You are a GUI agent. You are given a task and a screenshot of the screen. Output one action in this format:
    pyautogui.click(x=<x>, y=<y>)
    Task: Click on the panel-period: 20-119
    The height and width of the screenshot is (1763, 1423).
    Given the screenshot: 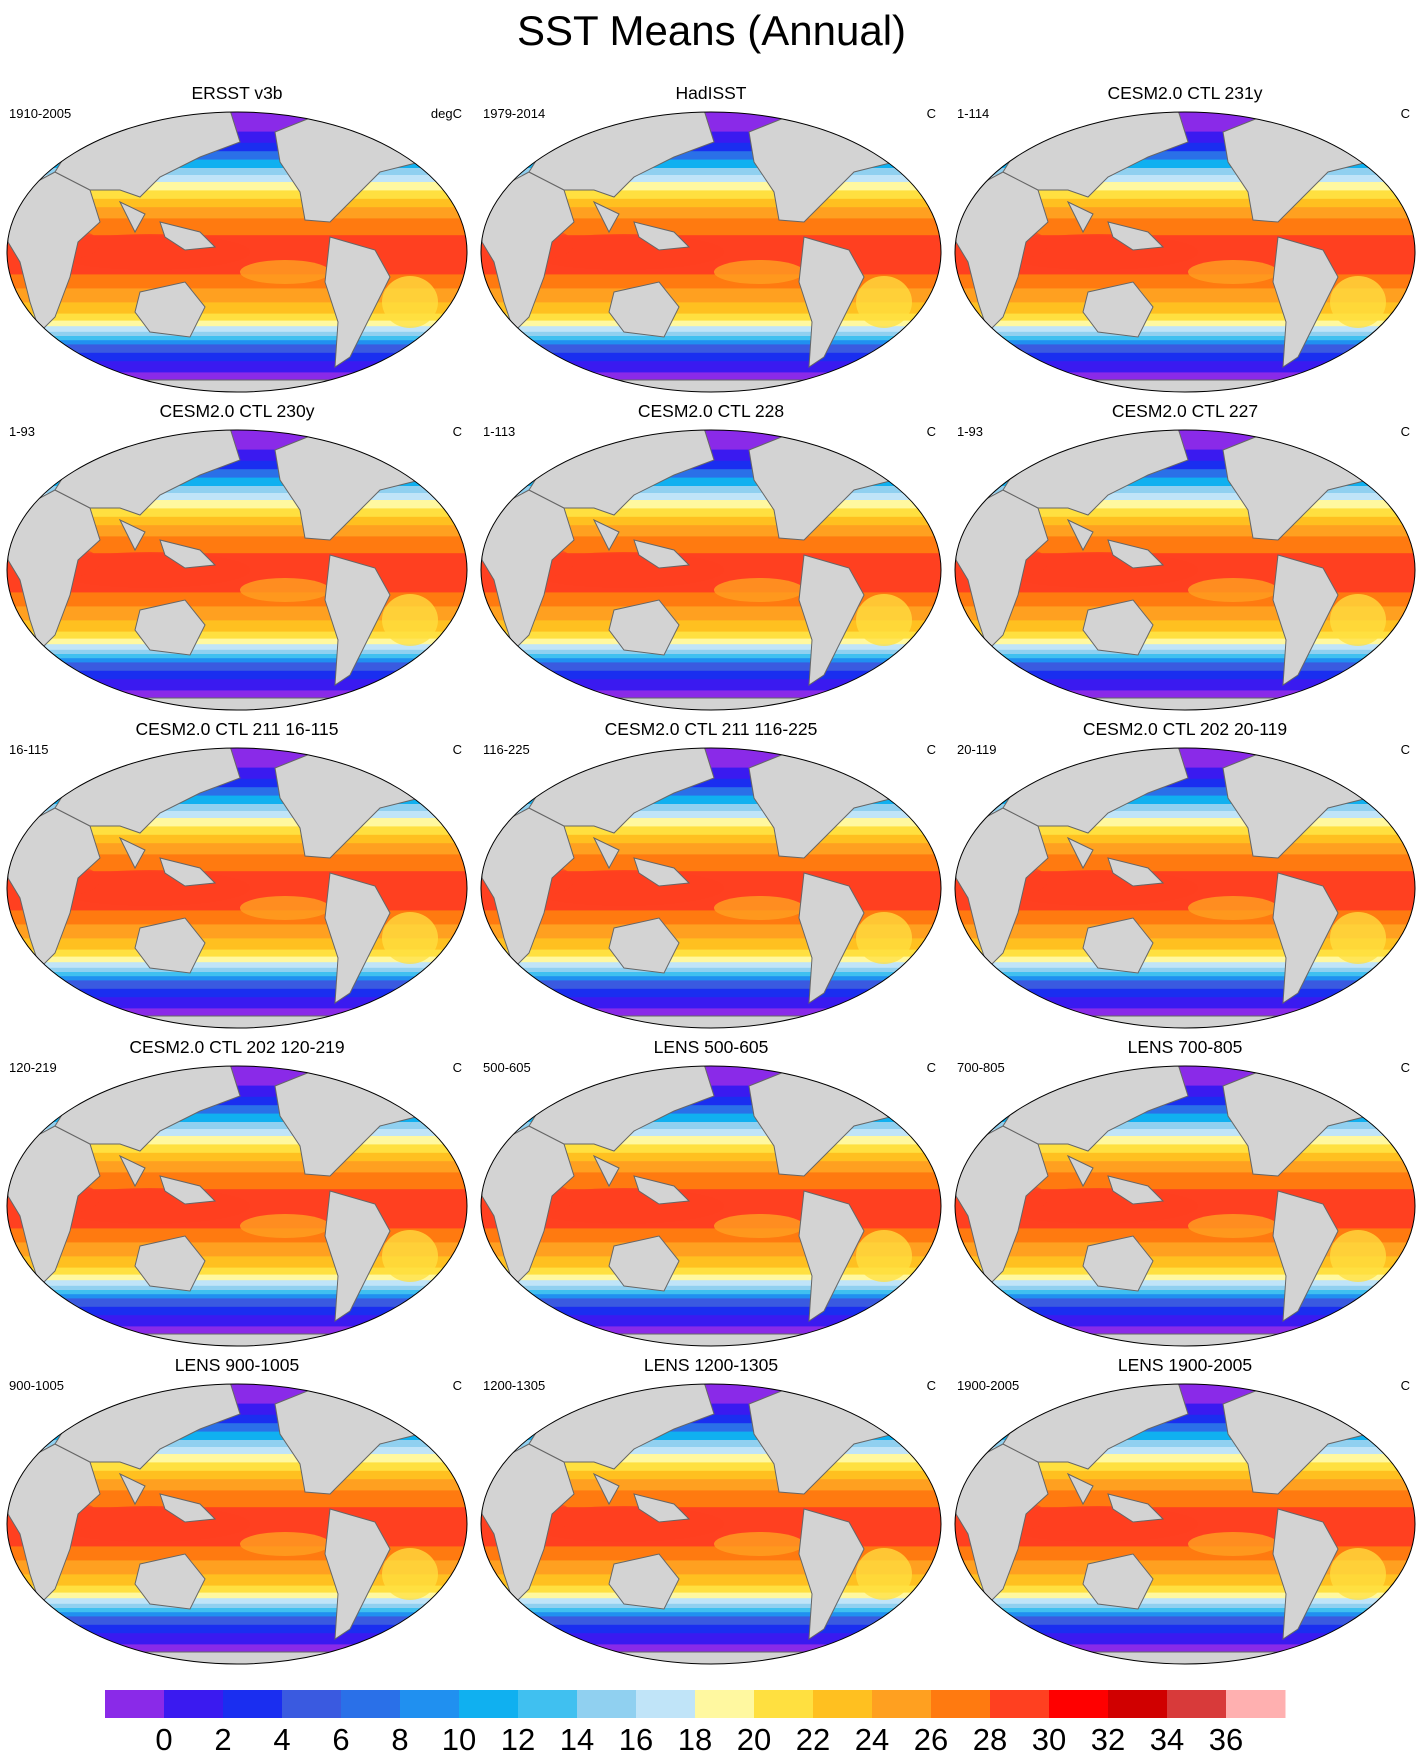 What is the action you would take?
    pyautogui.click(x=977, y=749)
    